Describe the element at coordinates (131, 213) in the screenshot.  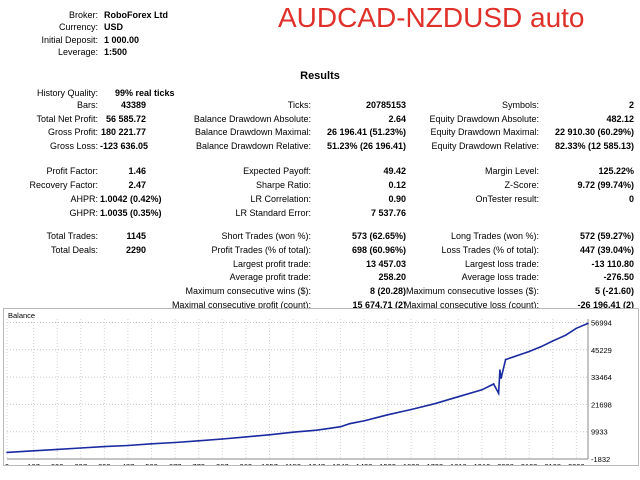
I see `col1-value: 1.0035 (0.35%)` at that location.